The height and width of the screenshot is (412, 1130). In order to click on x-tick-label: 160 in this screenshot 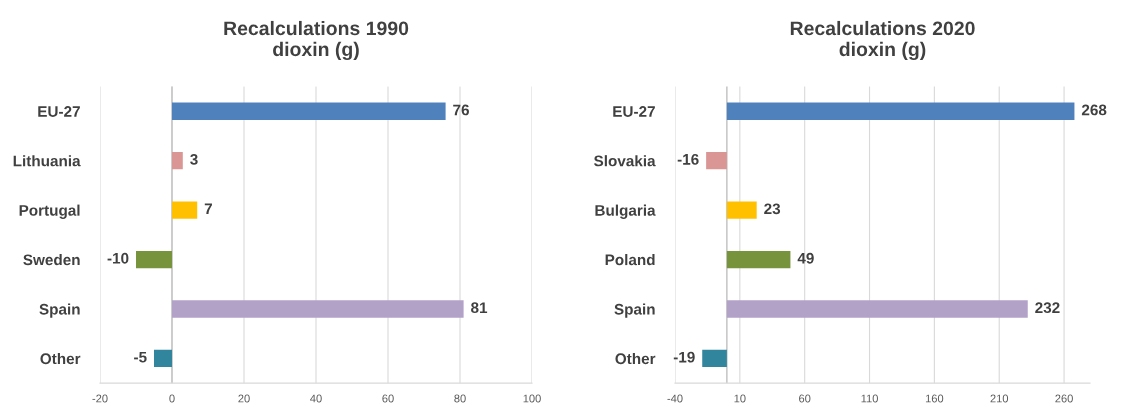, I will do `click(934, 398)`.